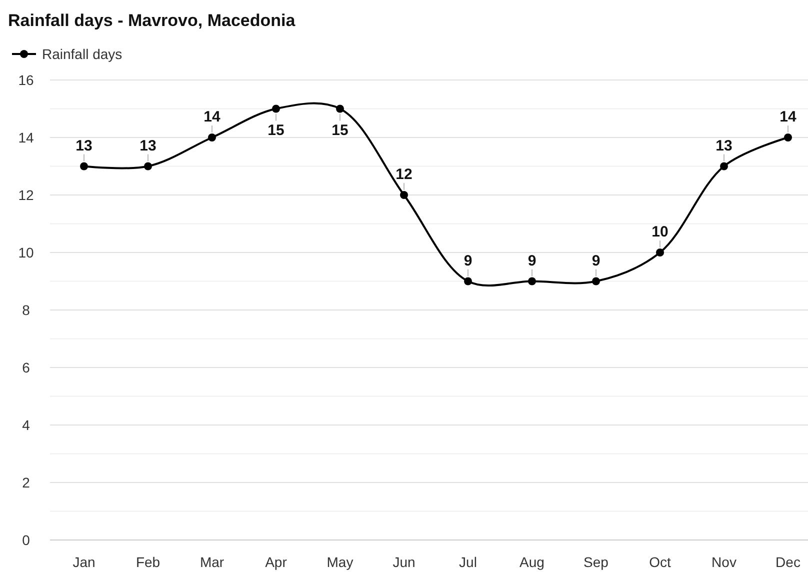 The height and width of the screenshot is (573, 808). I want to click on y-tick-label: 8, so click(26, 310).